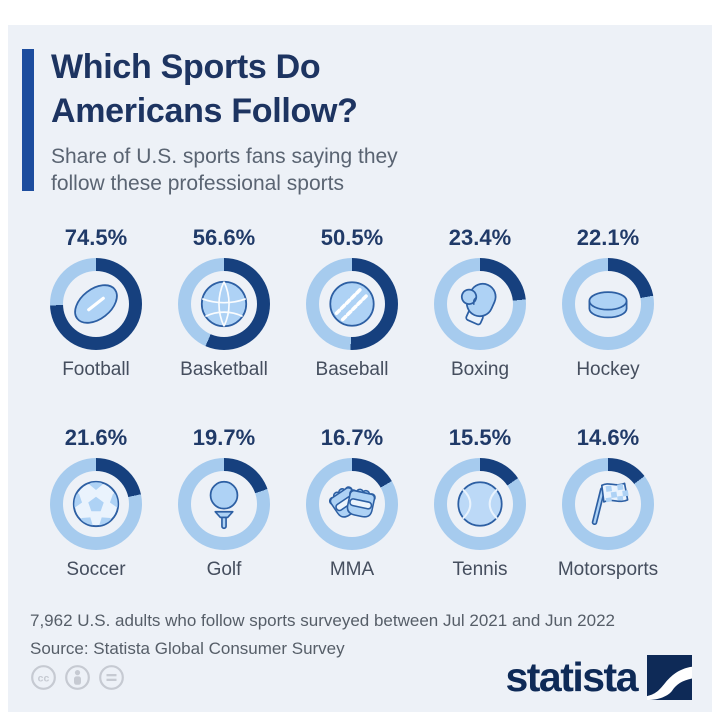  I want to click on donut-chart-football, so click(96, 304).